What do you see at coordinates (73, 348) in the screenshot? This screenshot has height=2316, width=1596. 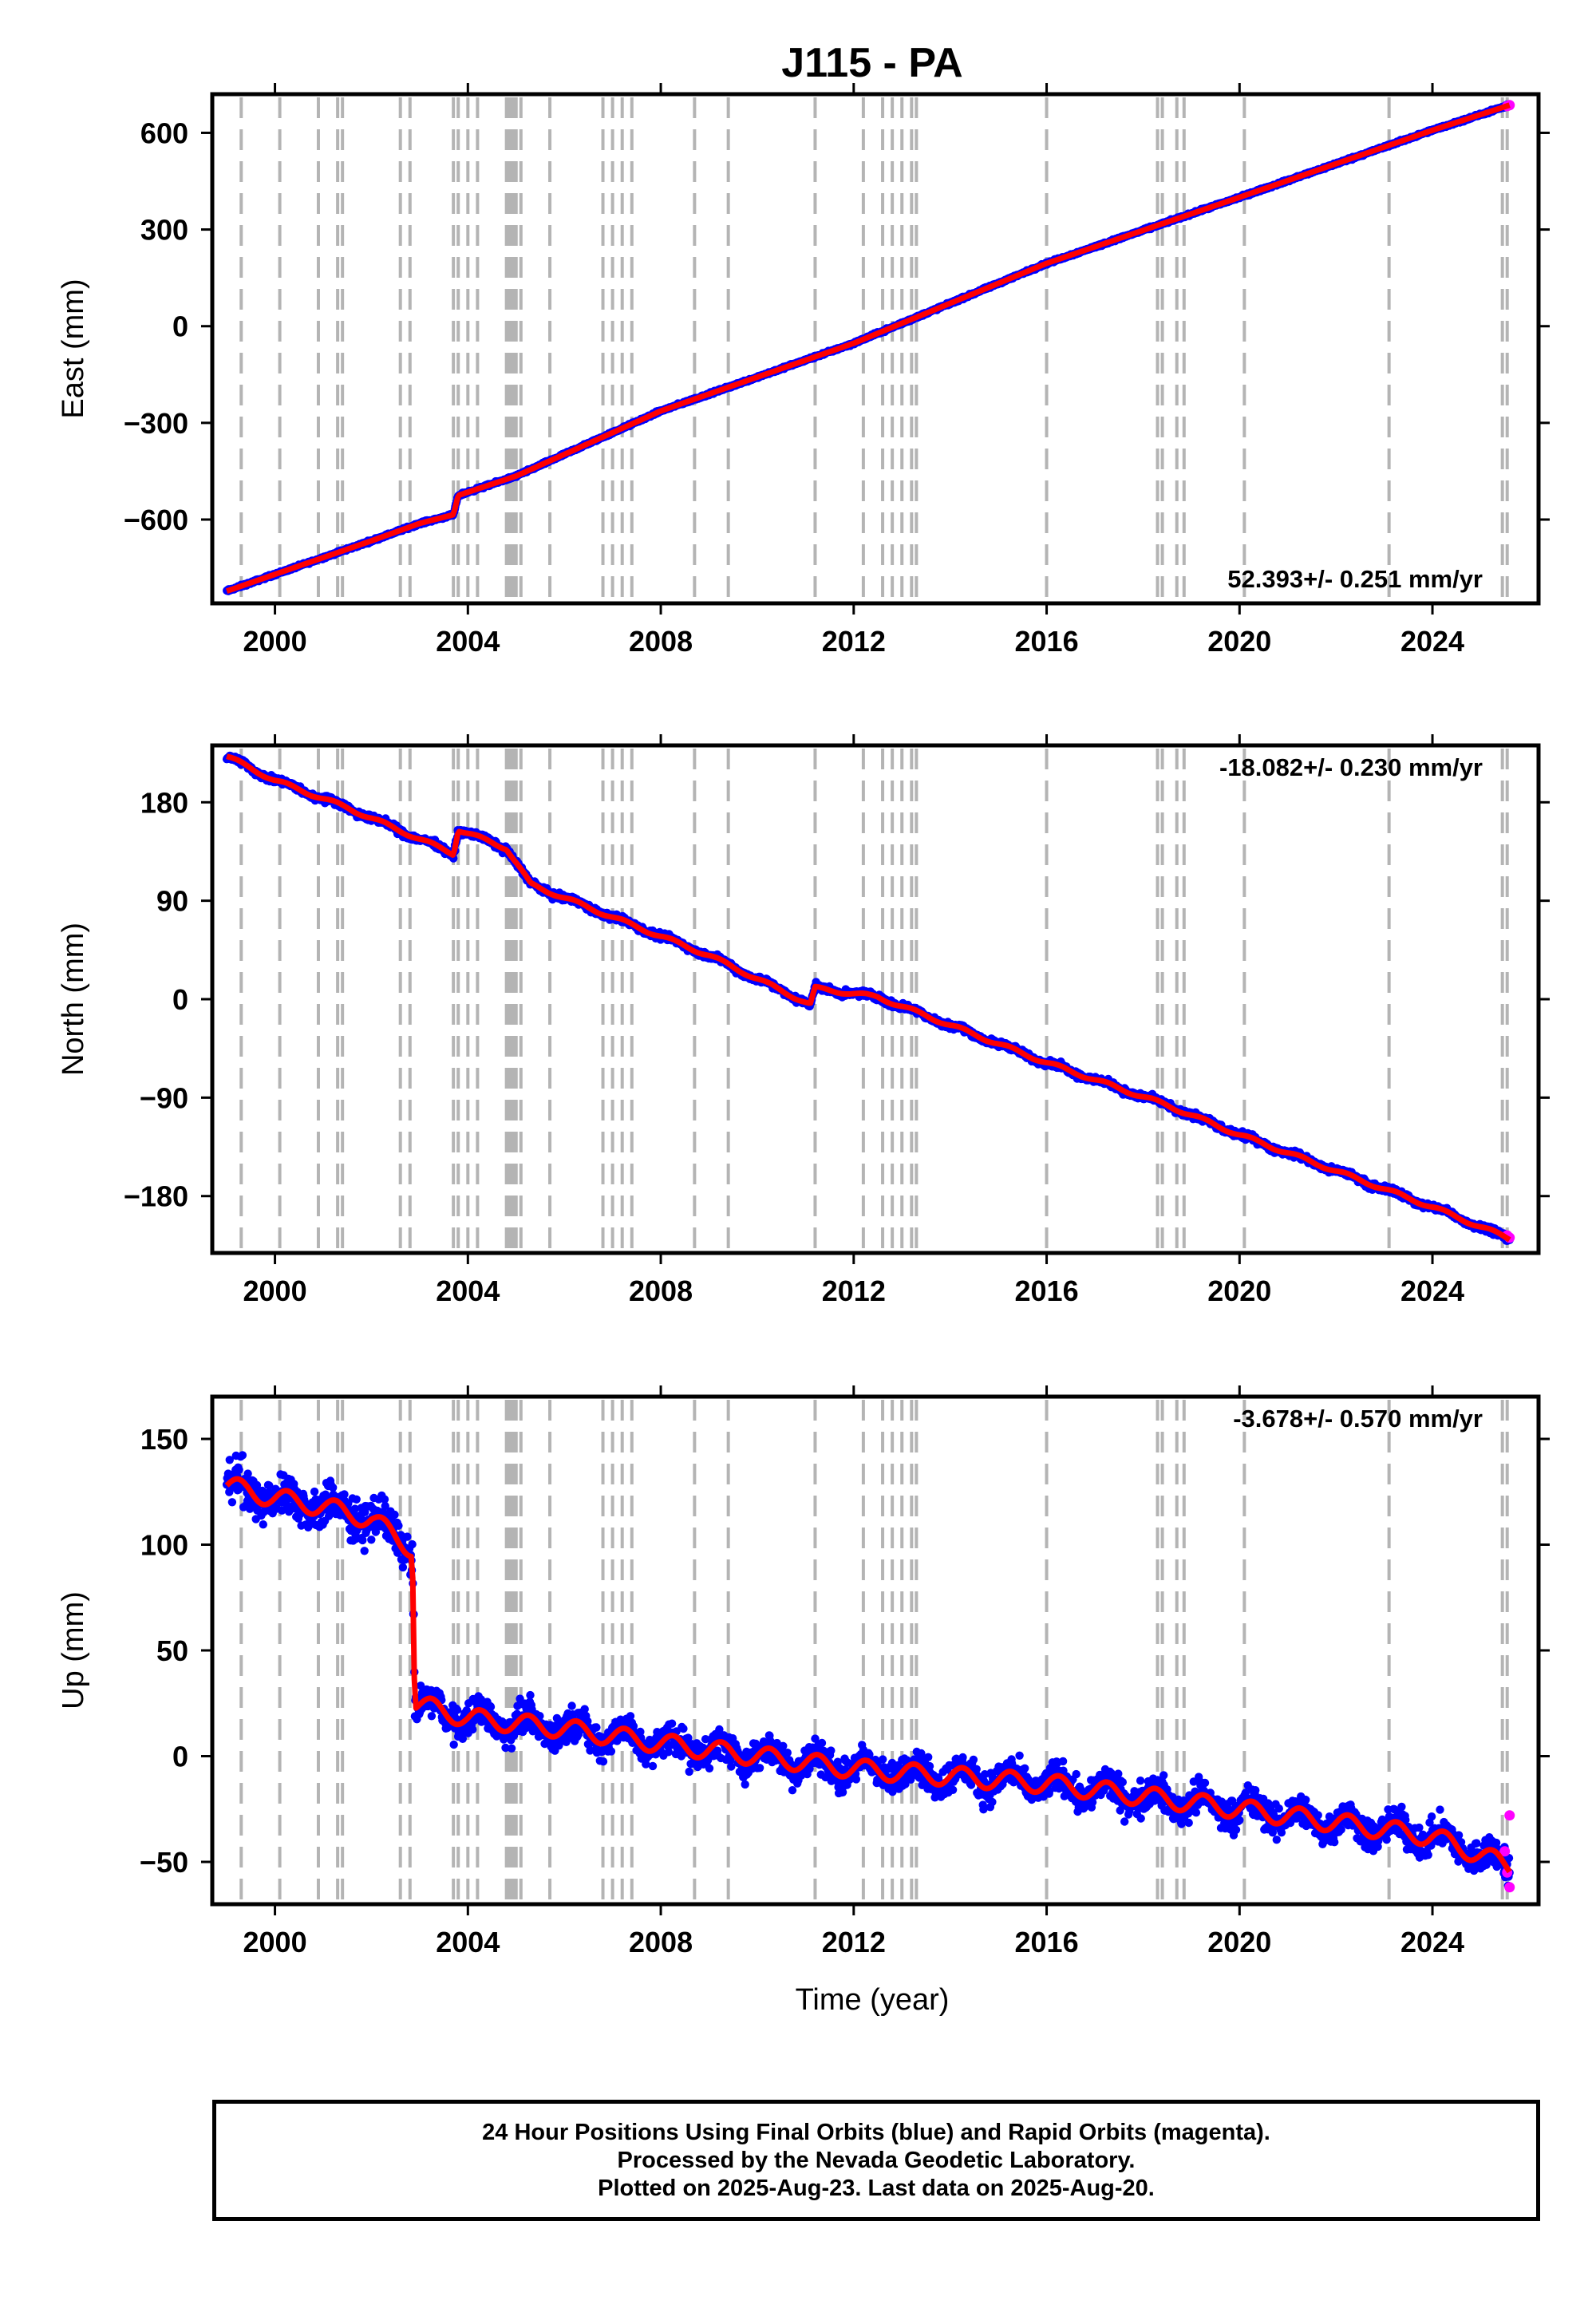 I see `y-axis-label: East (mm)` at bounding box center [73, 348].